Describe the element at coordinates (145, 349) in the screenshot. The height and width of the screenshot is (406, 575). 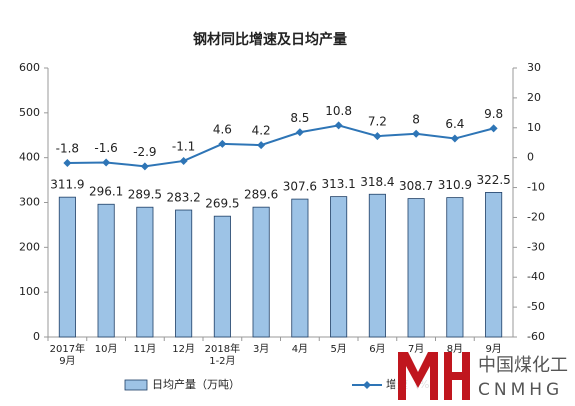
I see `x-tick-label: 11月` at that location.